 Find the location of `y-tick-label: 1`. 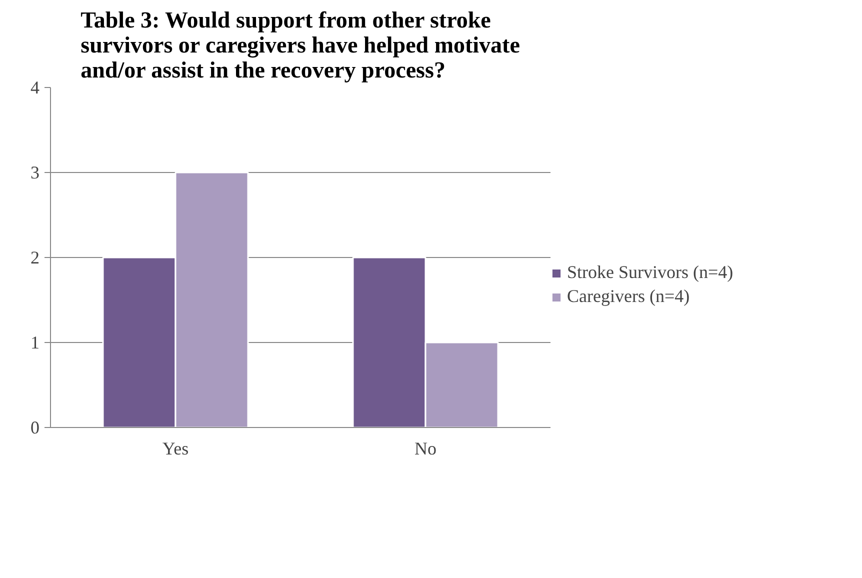

y-tick-label: 1 is located at coordinates (35, 342).